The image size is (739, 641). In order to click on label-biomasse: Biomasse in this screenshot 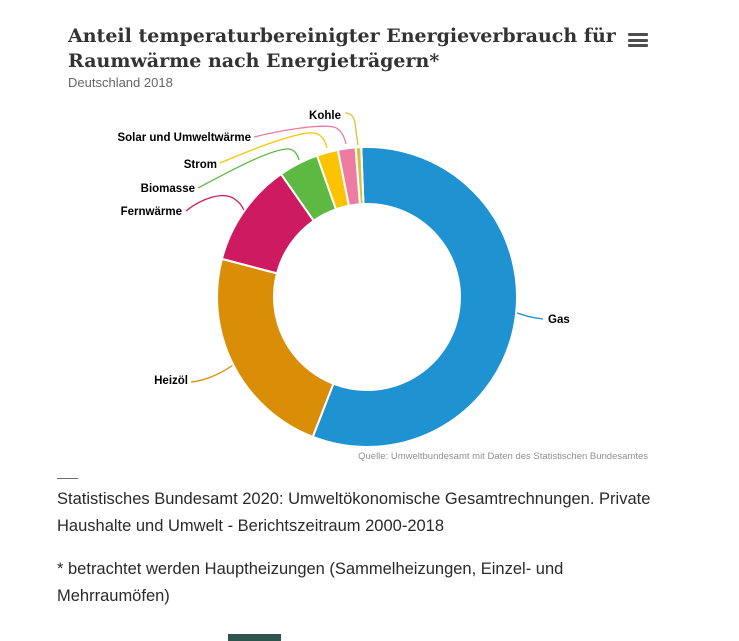, I will do `click(167, 189)`.